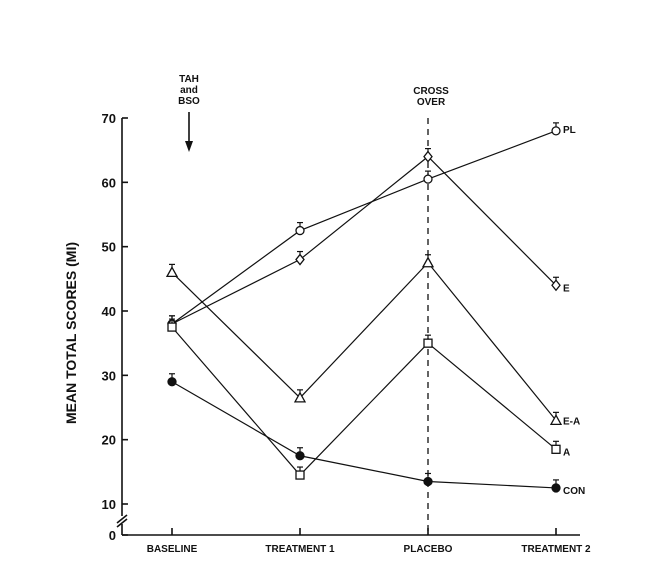 This screenshot has width=658, height=580. Describe the element at coordinates (109, 504) in the screenshot. I see `y-tick-label: 10` at that location.